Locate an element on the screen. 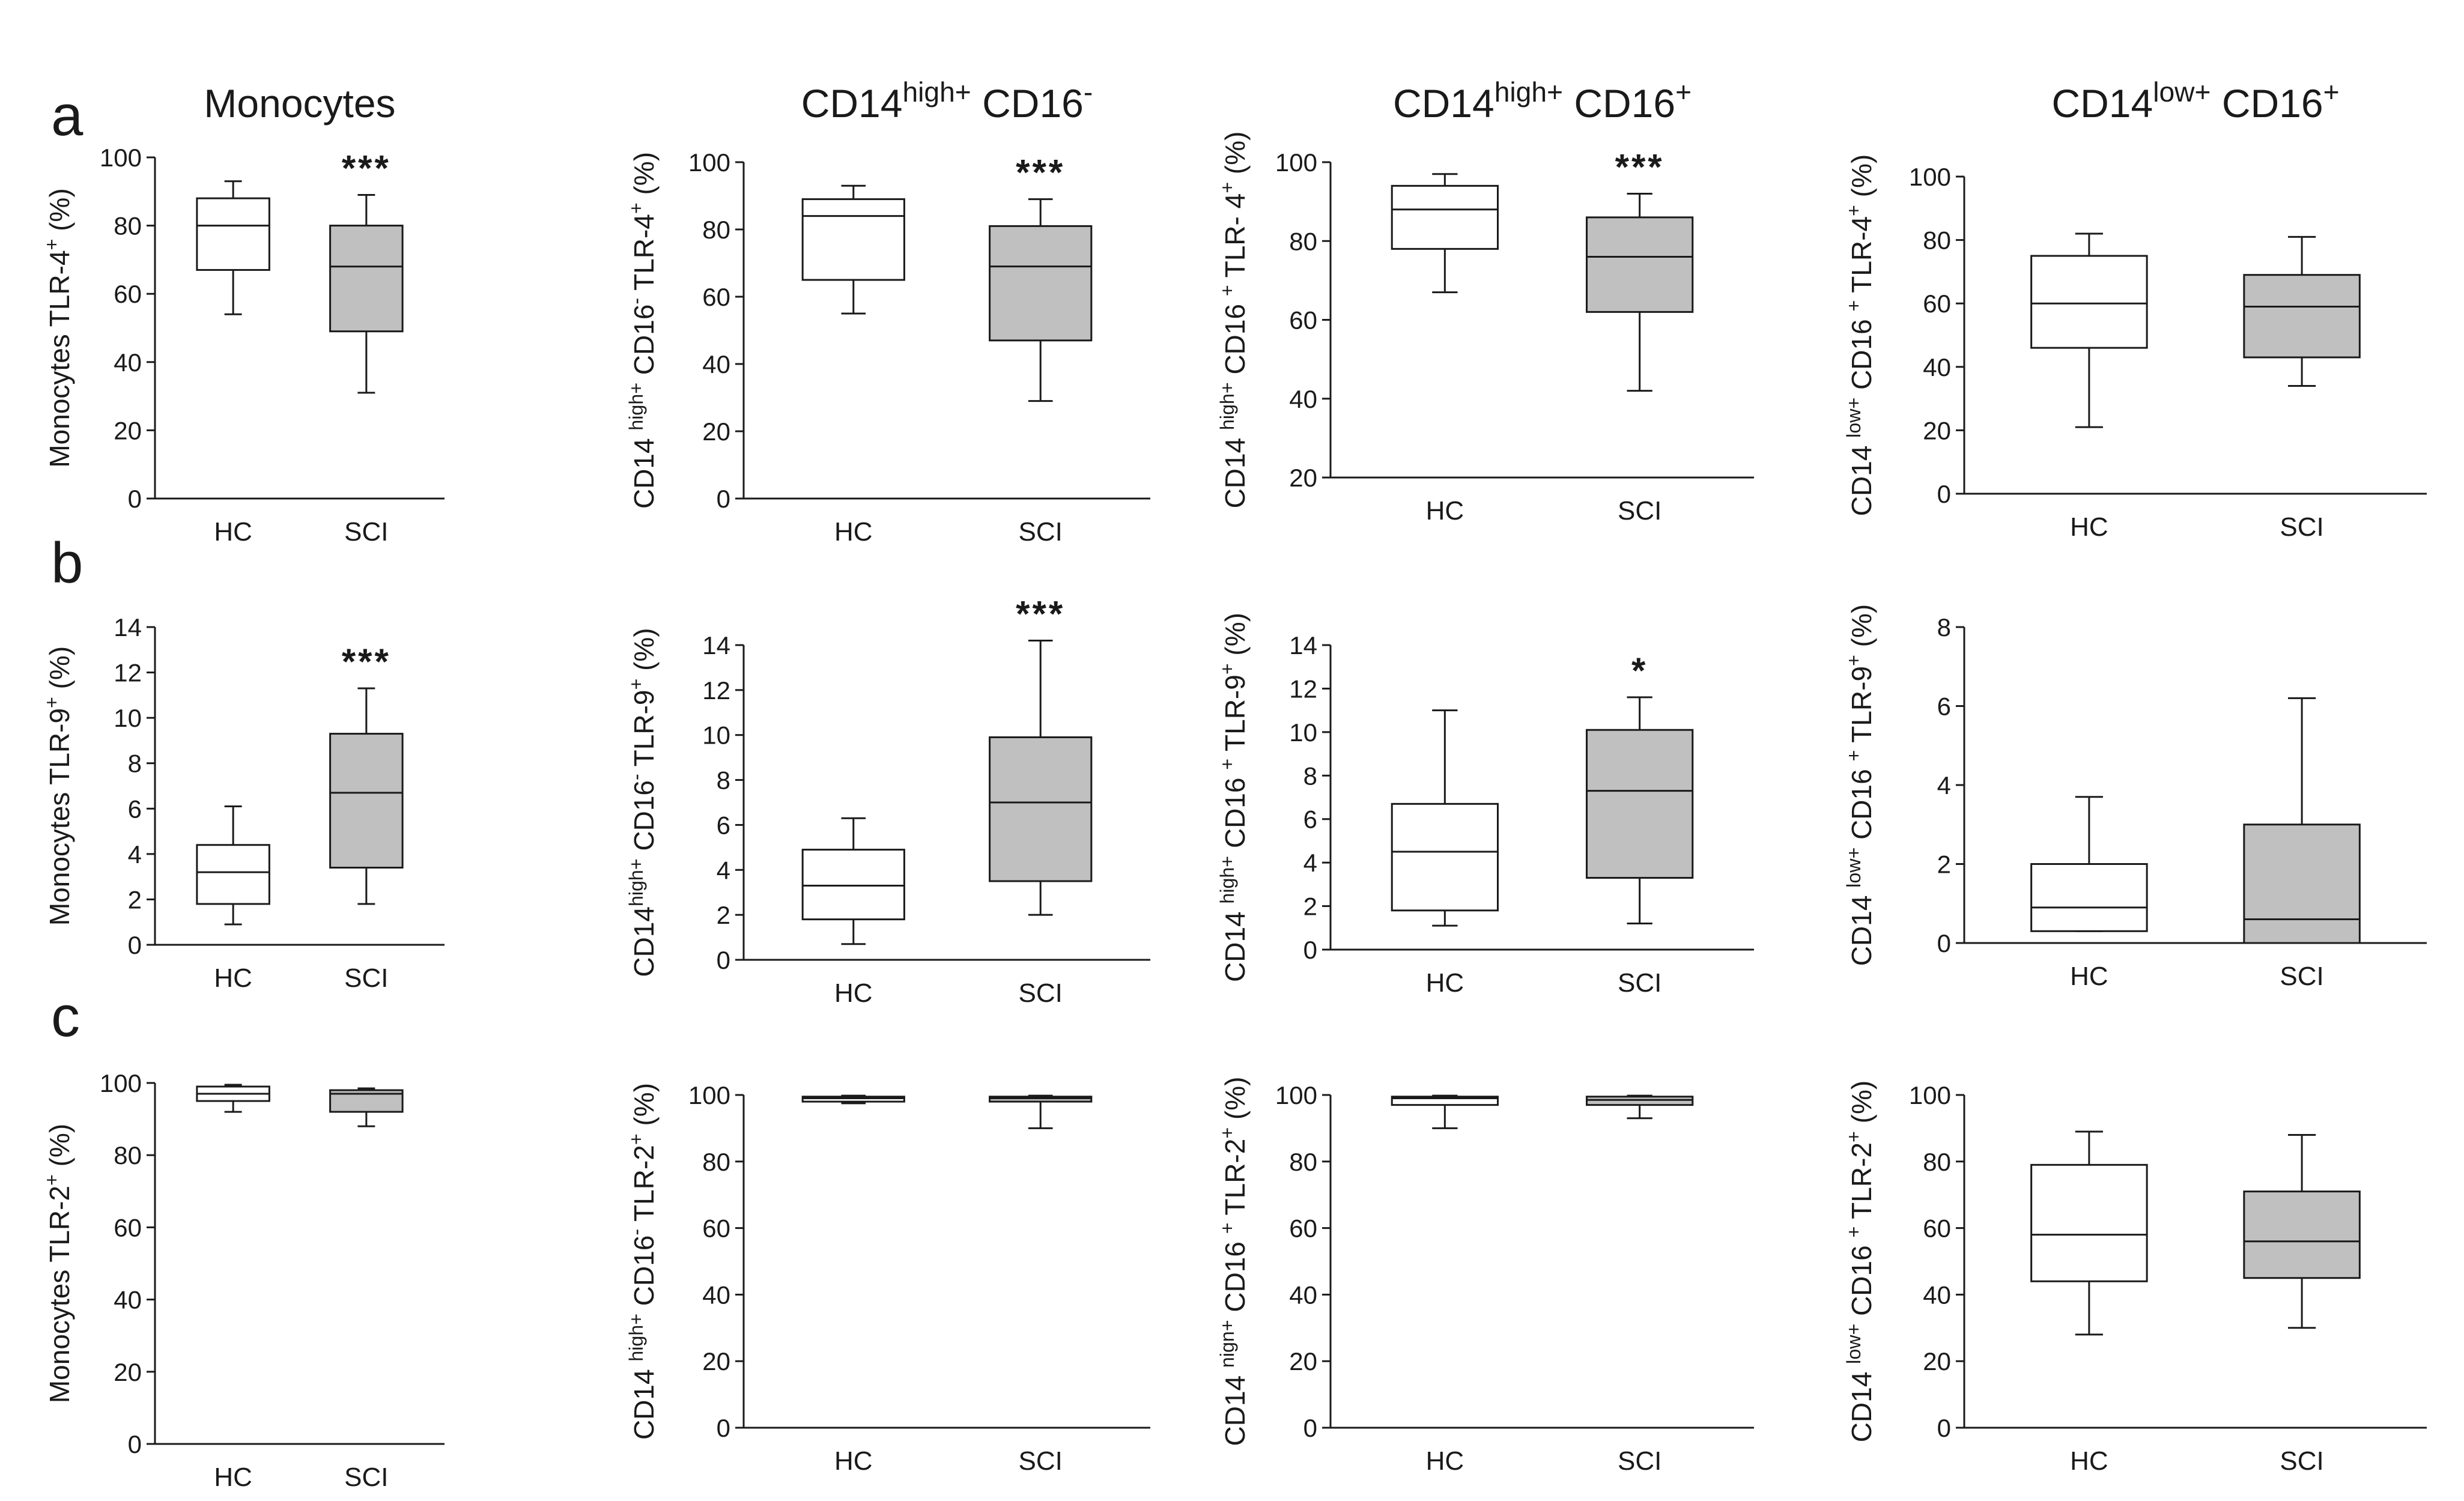 The image size is (2464, 1501). column-title-2: CD14high+ CD16- is located at coordinates (947, 101).